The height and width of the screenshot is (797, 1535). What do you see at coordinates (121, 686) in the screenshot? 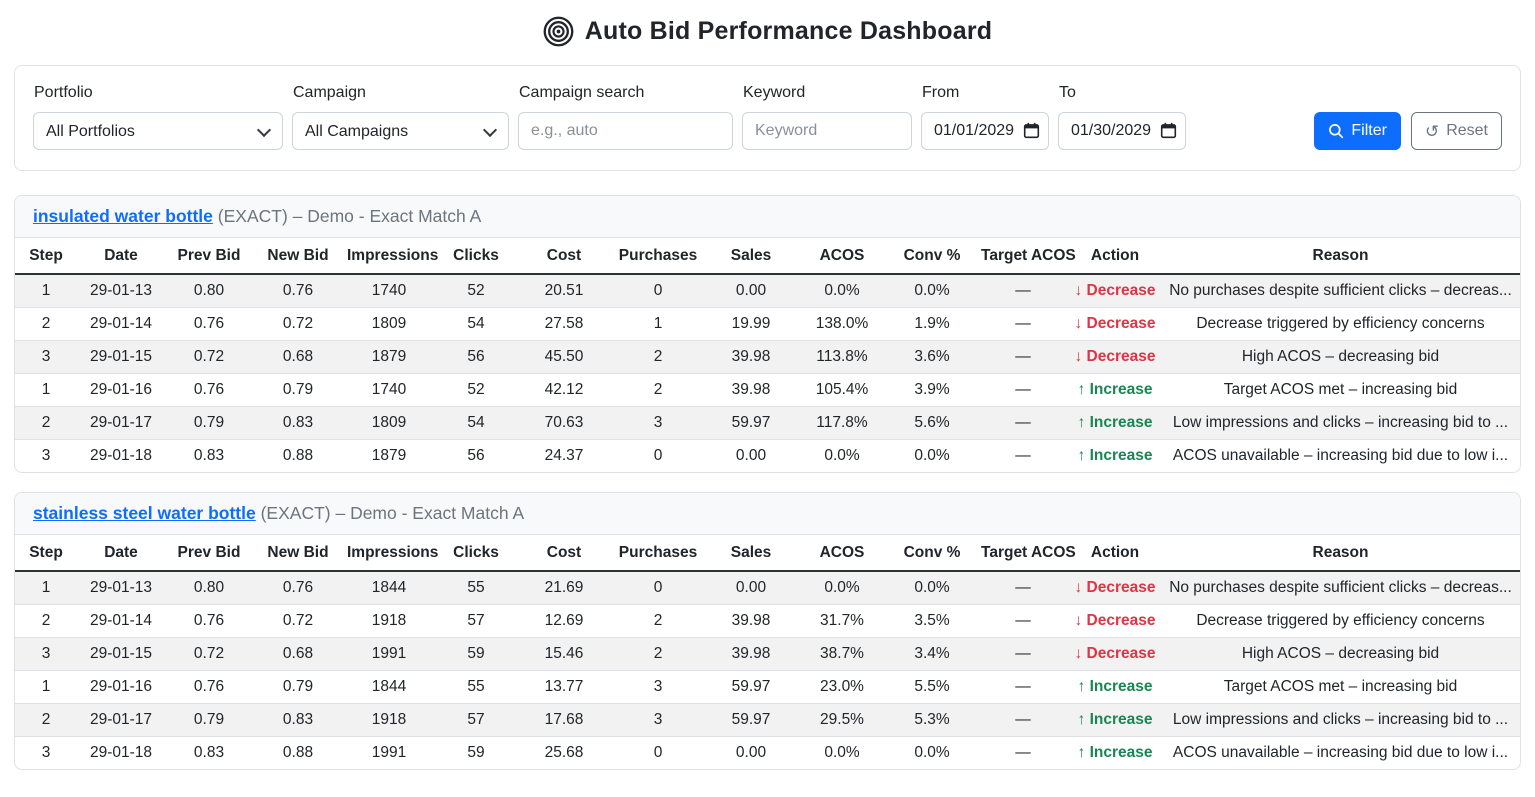
I see `cell-date: 29-01-16` at bounding box center [121, 686].